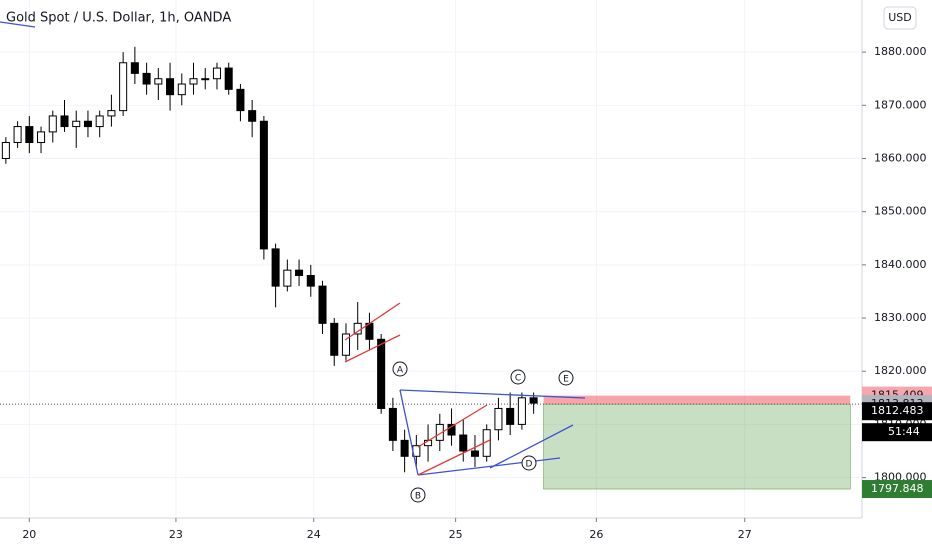  I want to click on x-tick-label: 20, so click(29, 534).